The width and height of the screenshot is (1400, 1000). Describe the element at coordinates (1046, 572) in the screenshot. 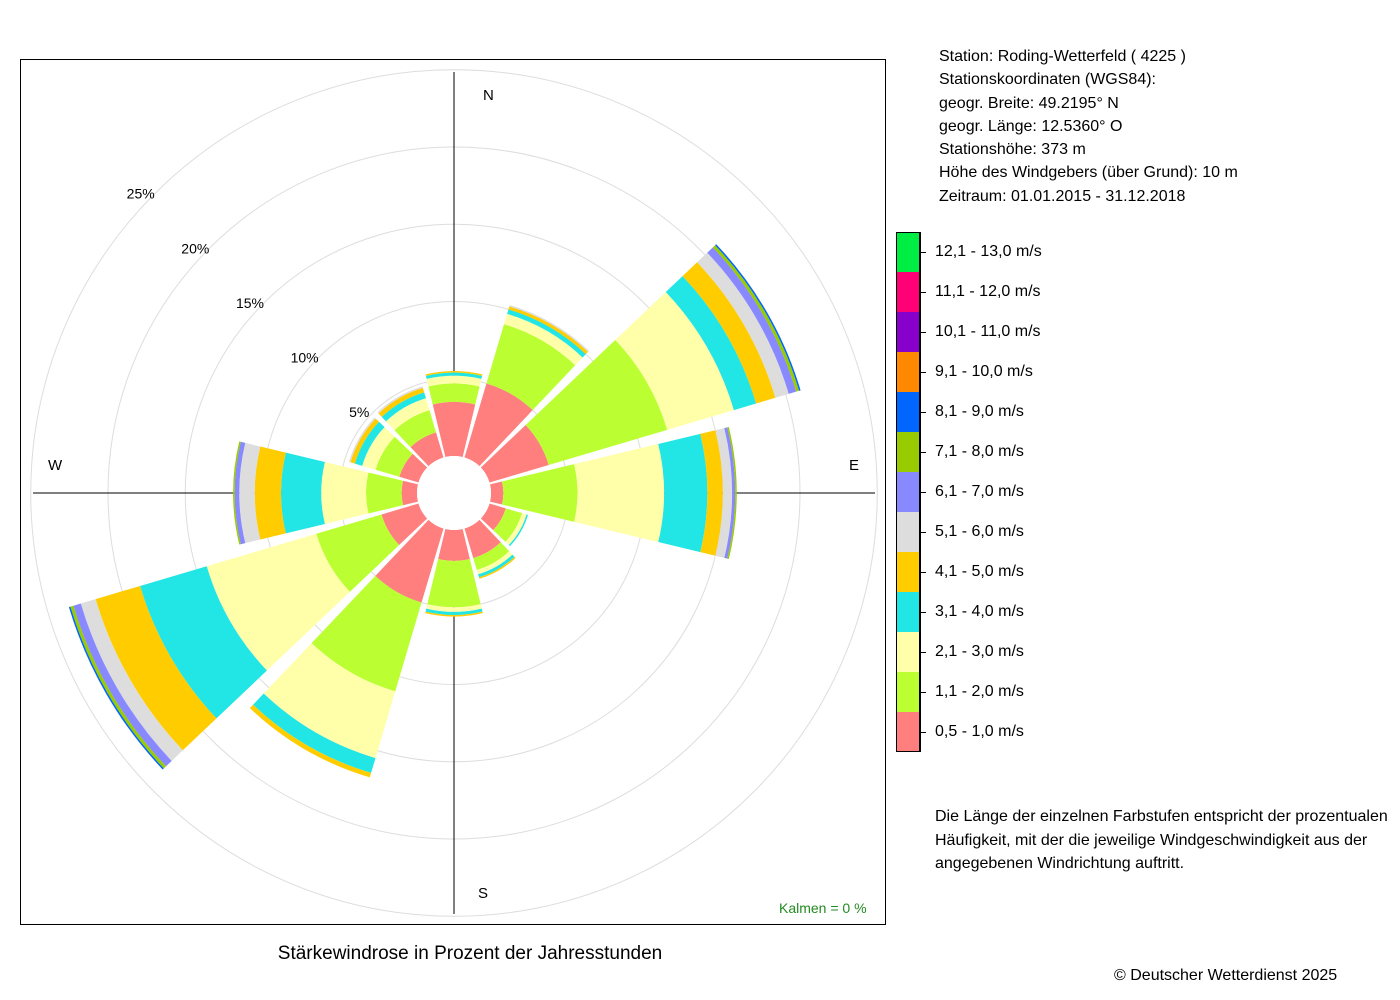

I see `legend-item: 4,1 - 5,0 m/s` at that location.